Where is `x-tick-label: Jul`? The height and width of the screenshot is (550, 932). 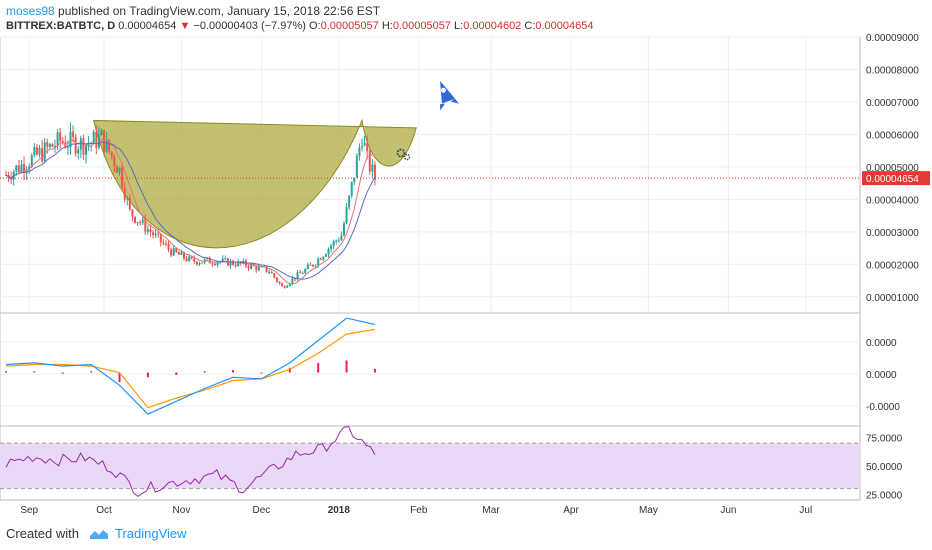 x-tick-label: Jul is located at coordinates (805, 510).